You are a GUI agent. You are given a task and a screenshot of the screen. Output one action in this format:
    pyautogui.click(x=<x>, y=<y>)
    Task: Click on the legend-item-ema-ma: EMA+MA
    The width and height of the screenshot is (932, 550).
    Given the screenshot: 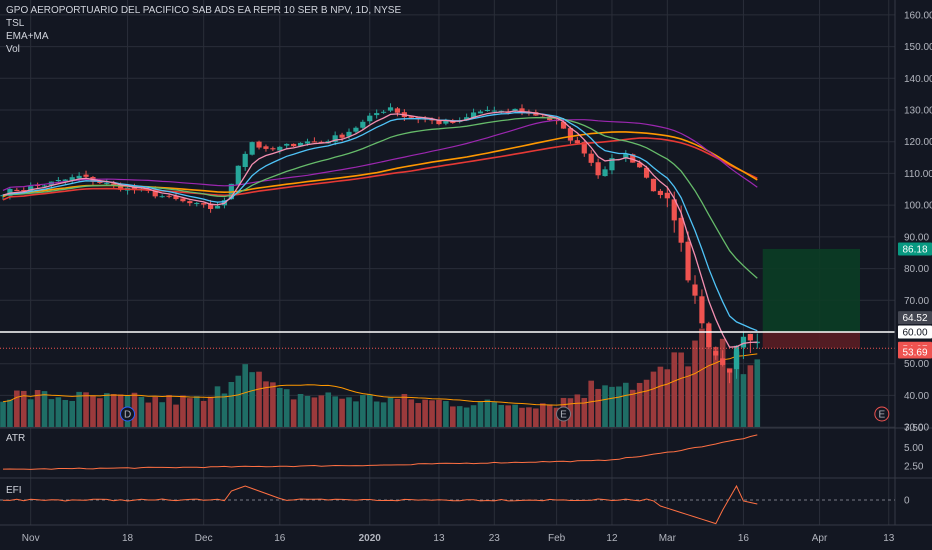 What is the action you would take?
    pyautogui.click(x=27, y=36)
    